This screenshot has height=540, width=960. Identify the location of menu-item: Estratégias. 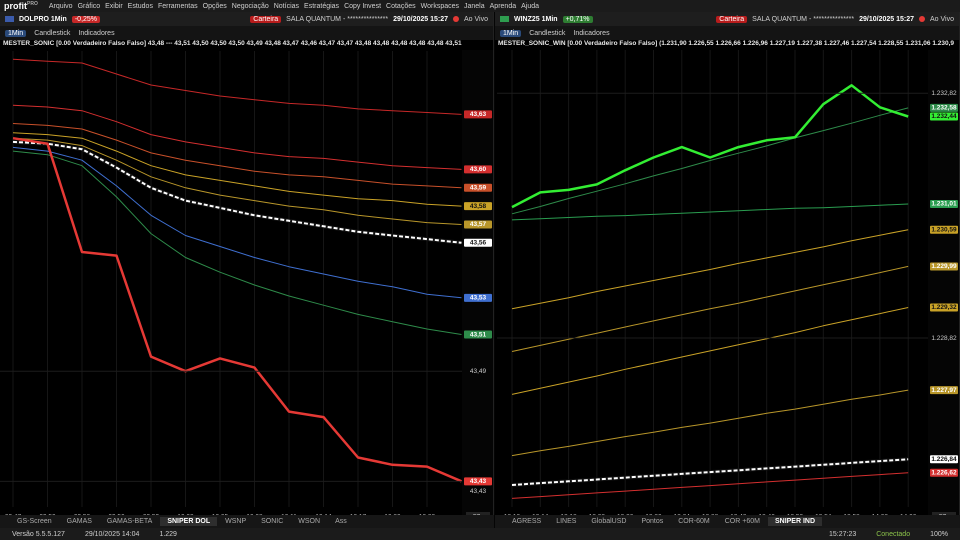
(322, 6).